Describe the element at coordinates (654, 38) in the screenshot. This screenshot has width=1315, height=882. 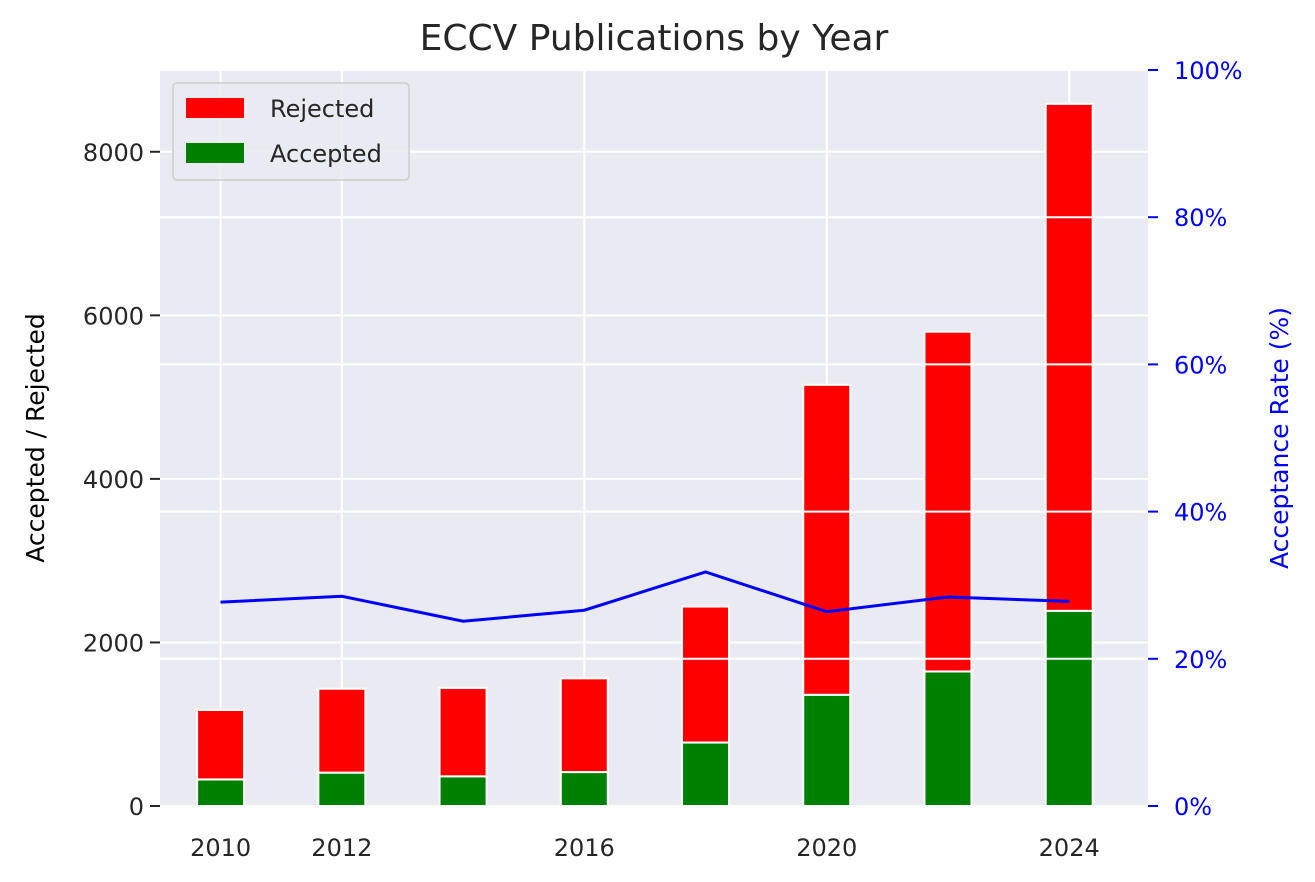
I see `chart-title: ECCV Publications by Year` at that location.